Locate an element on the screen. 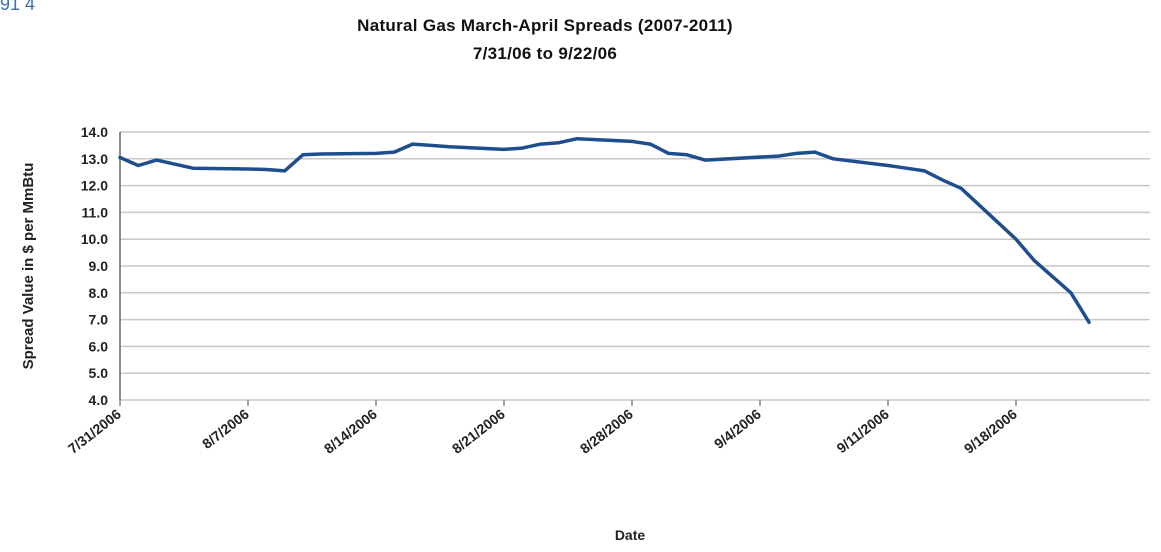  y-tick-label: 8.0 is located at coordinates (99, 293).